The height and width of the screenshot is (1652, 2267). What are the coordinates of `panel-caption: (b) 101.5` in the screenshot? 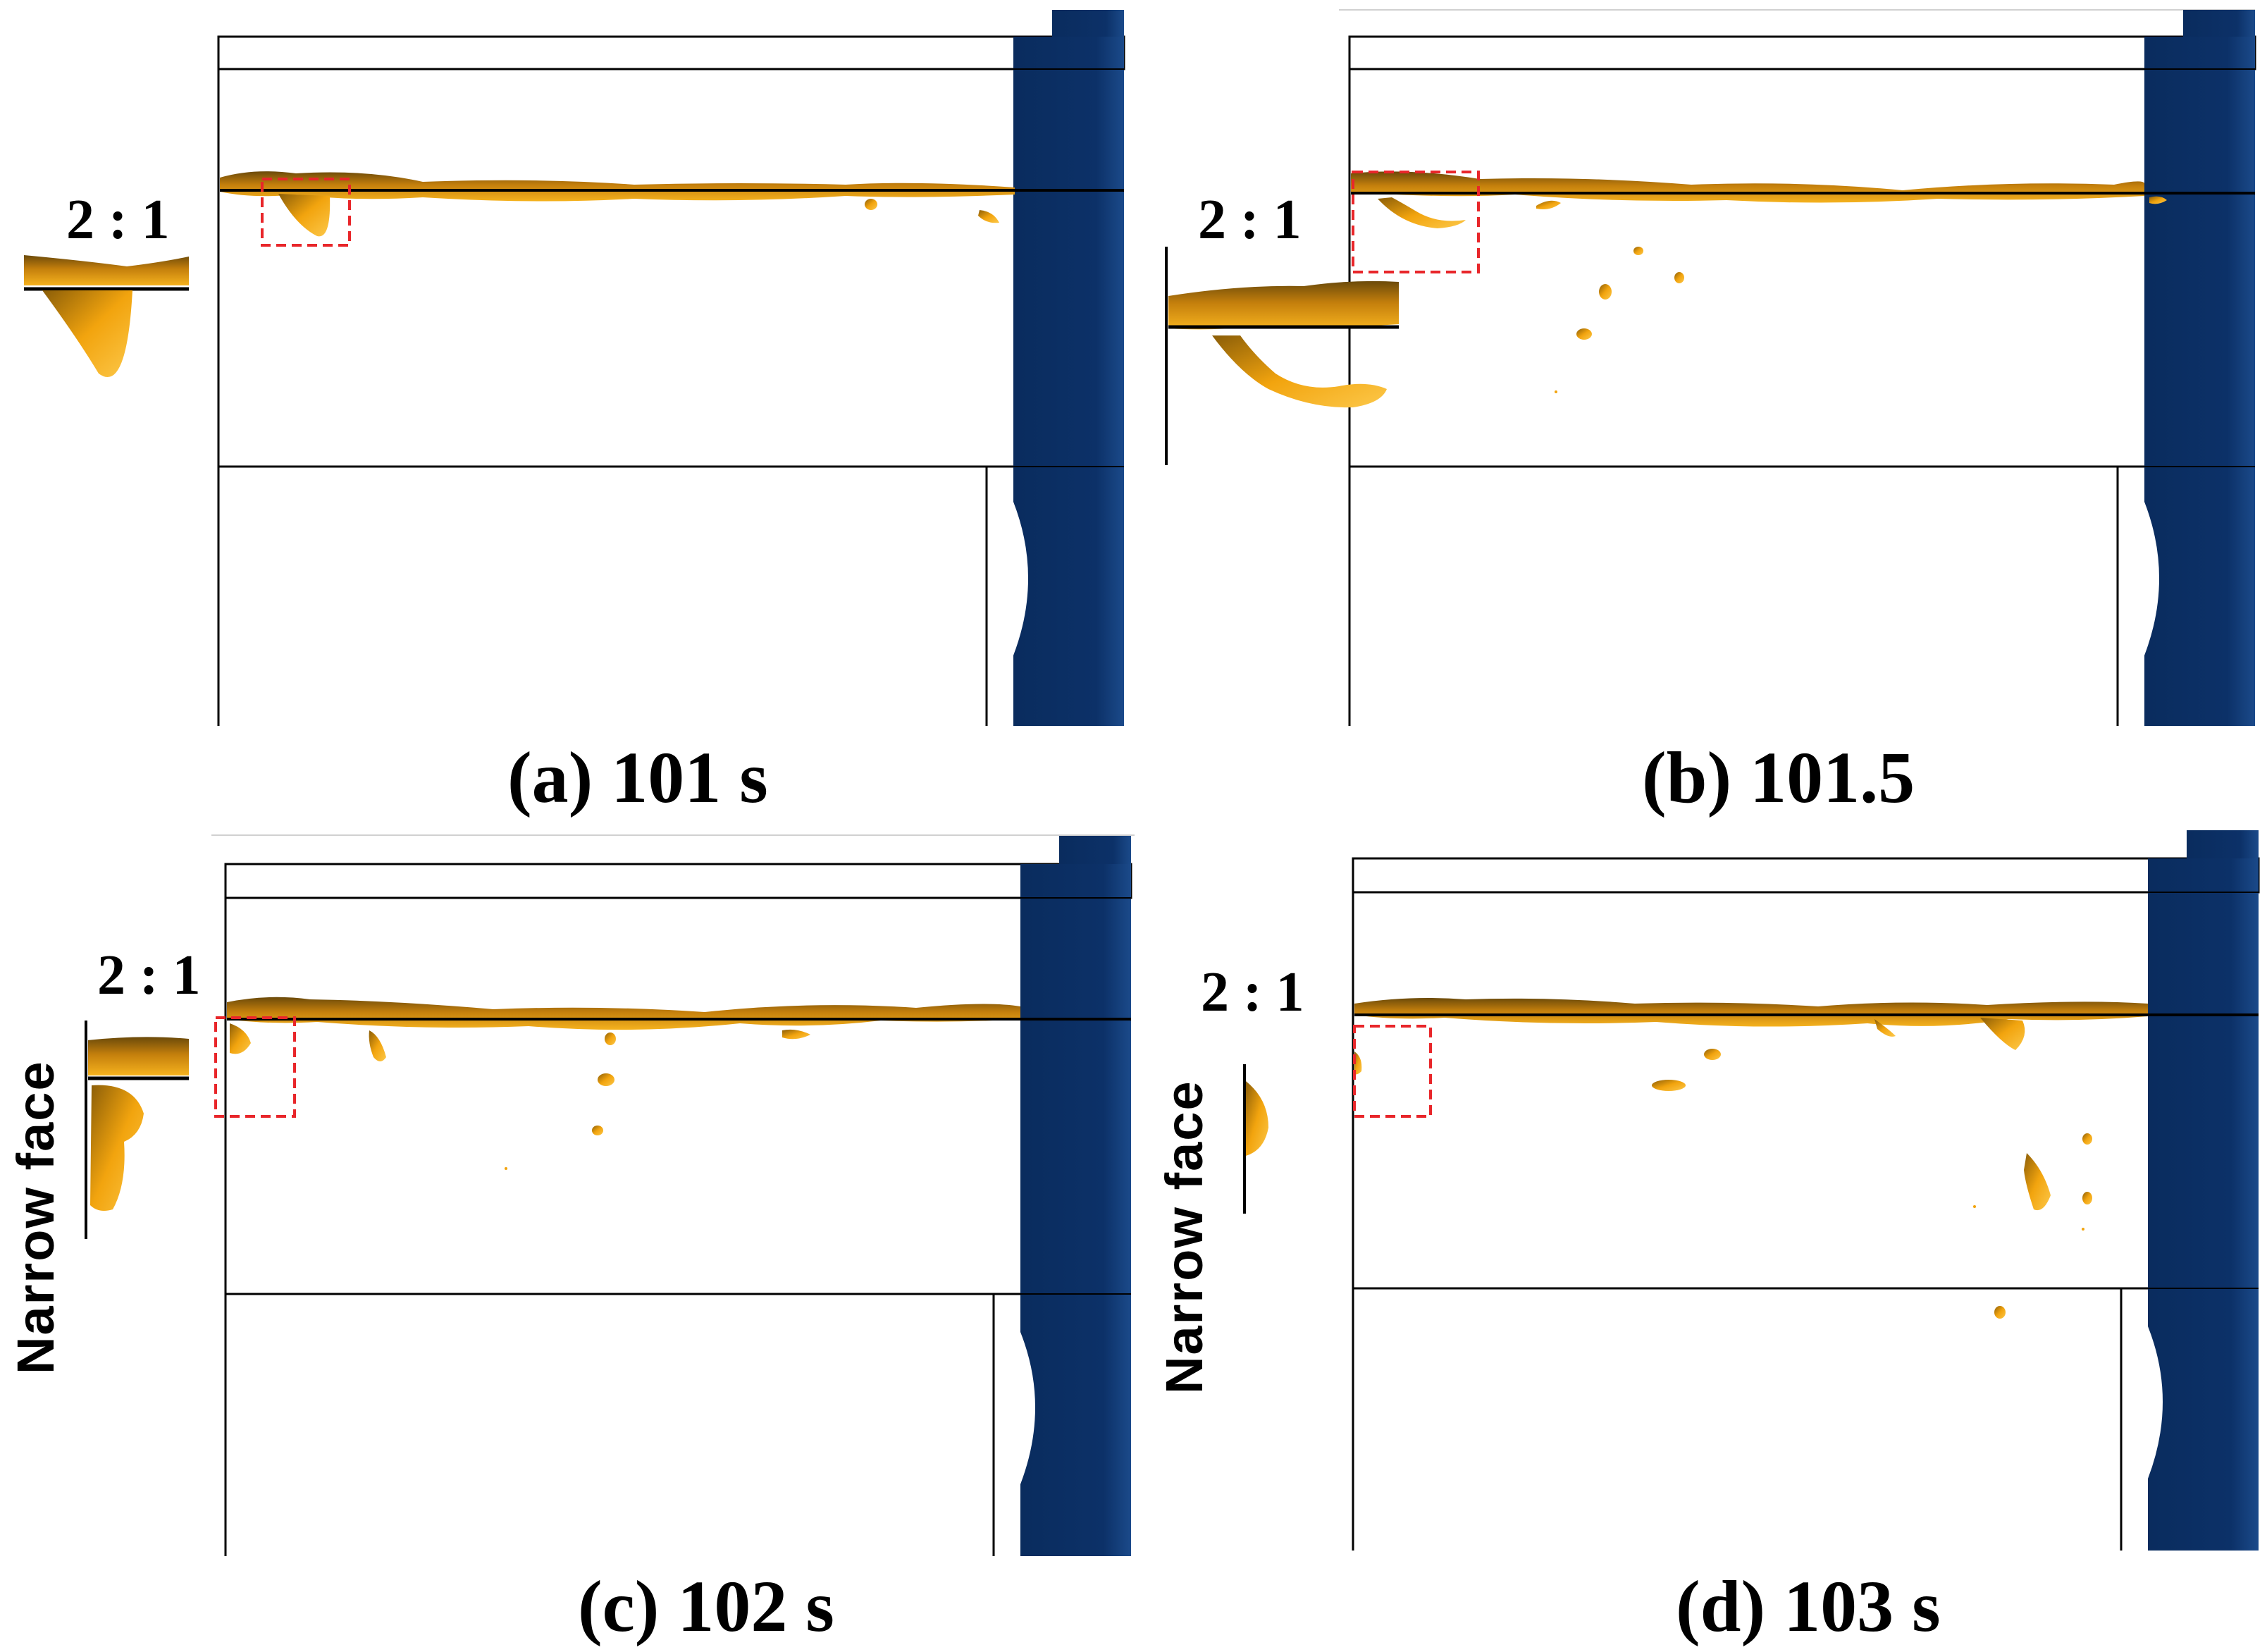 It's located at (1779, 777).